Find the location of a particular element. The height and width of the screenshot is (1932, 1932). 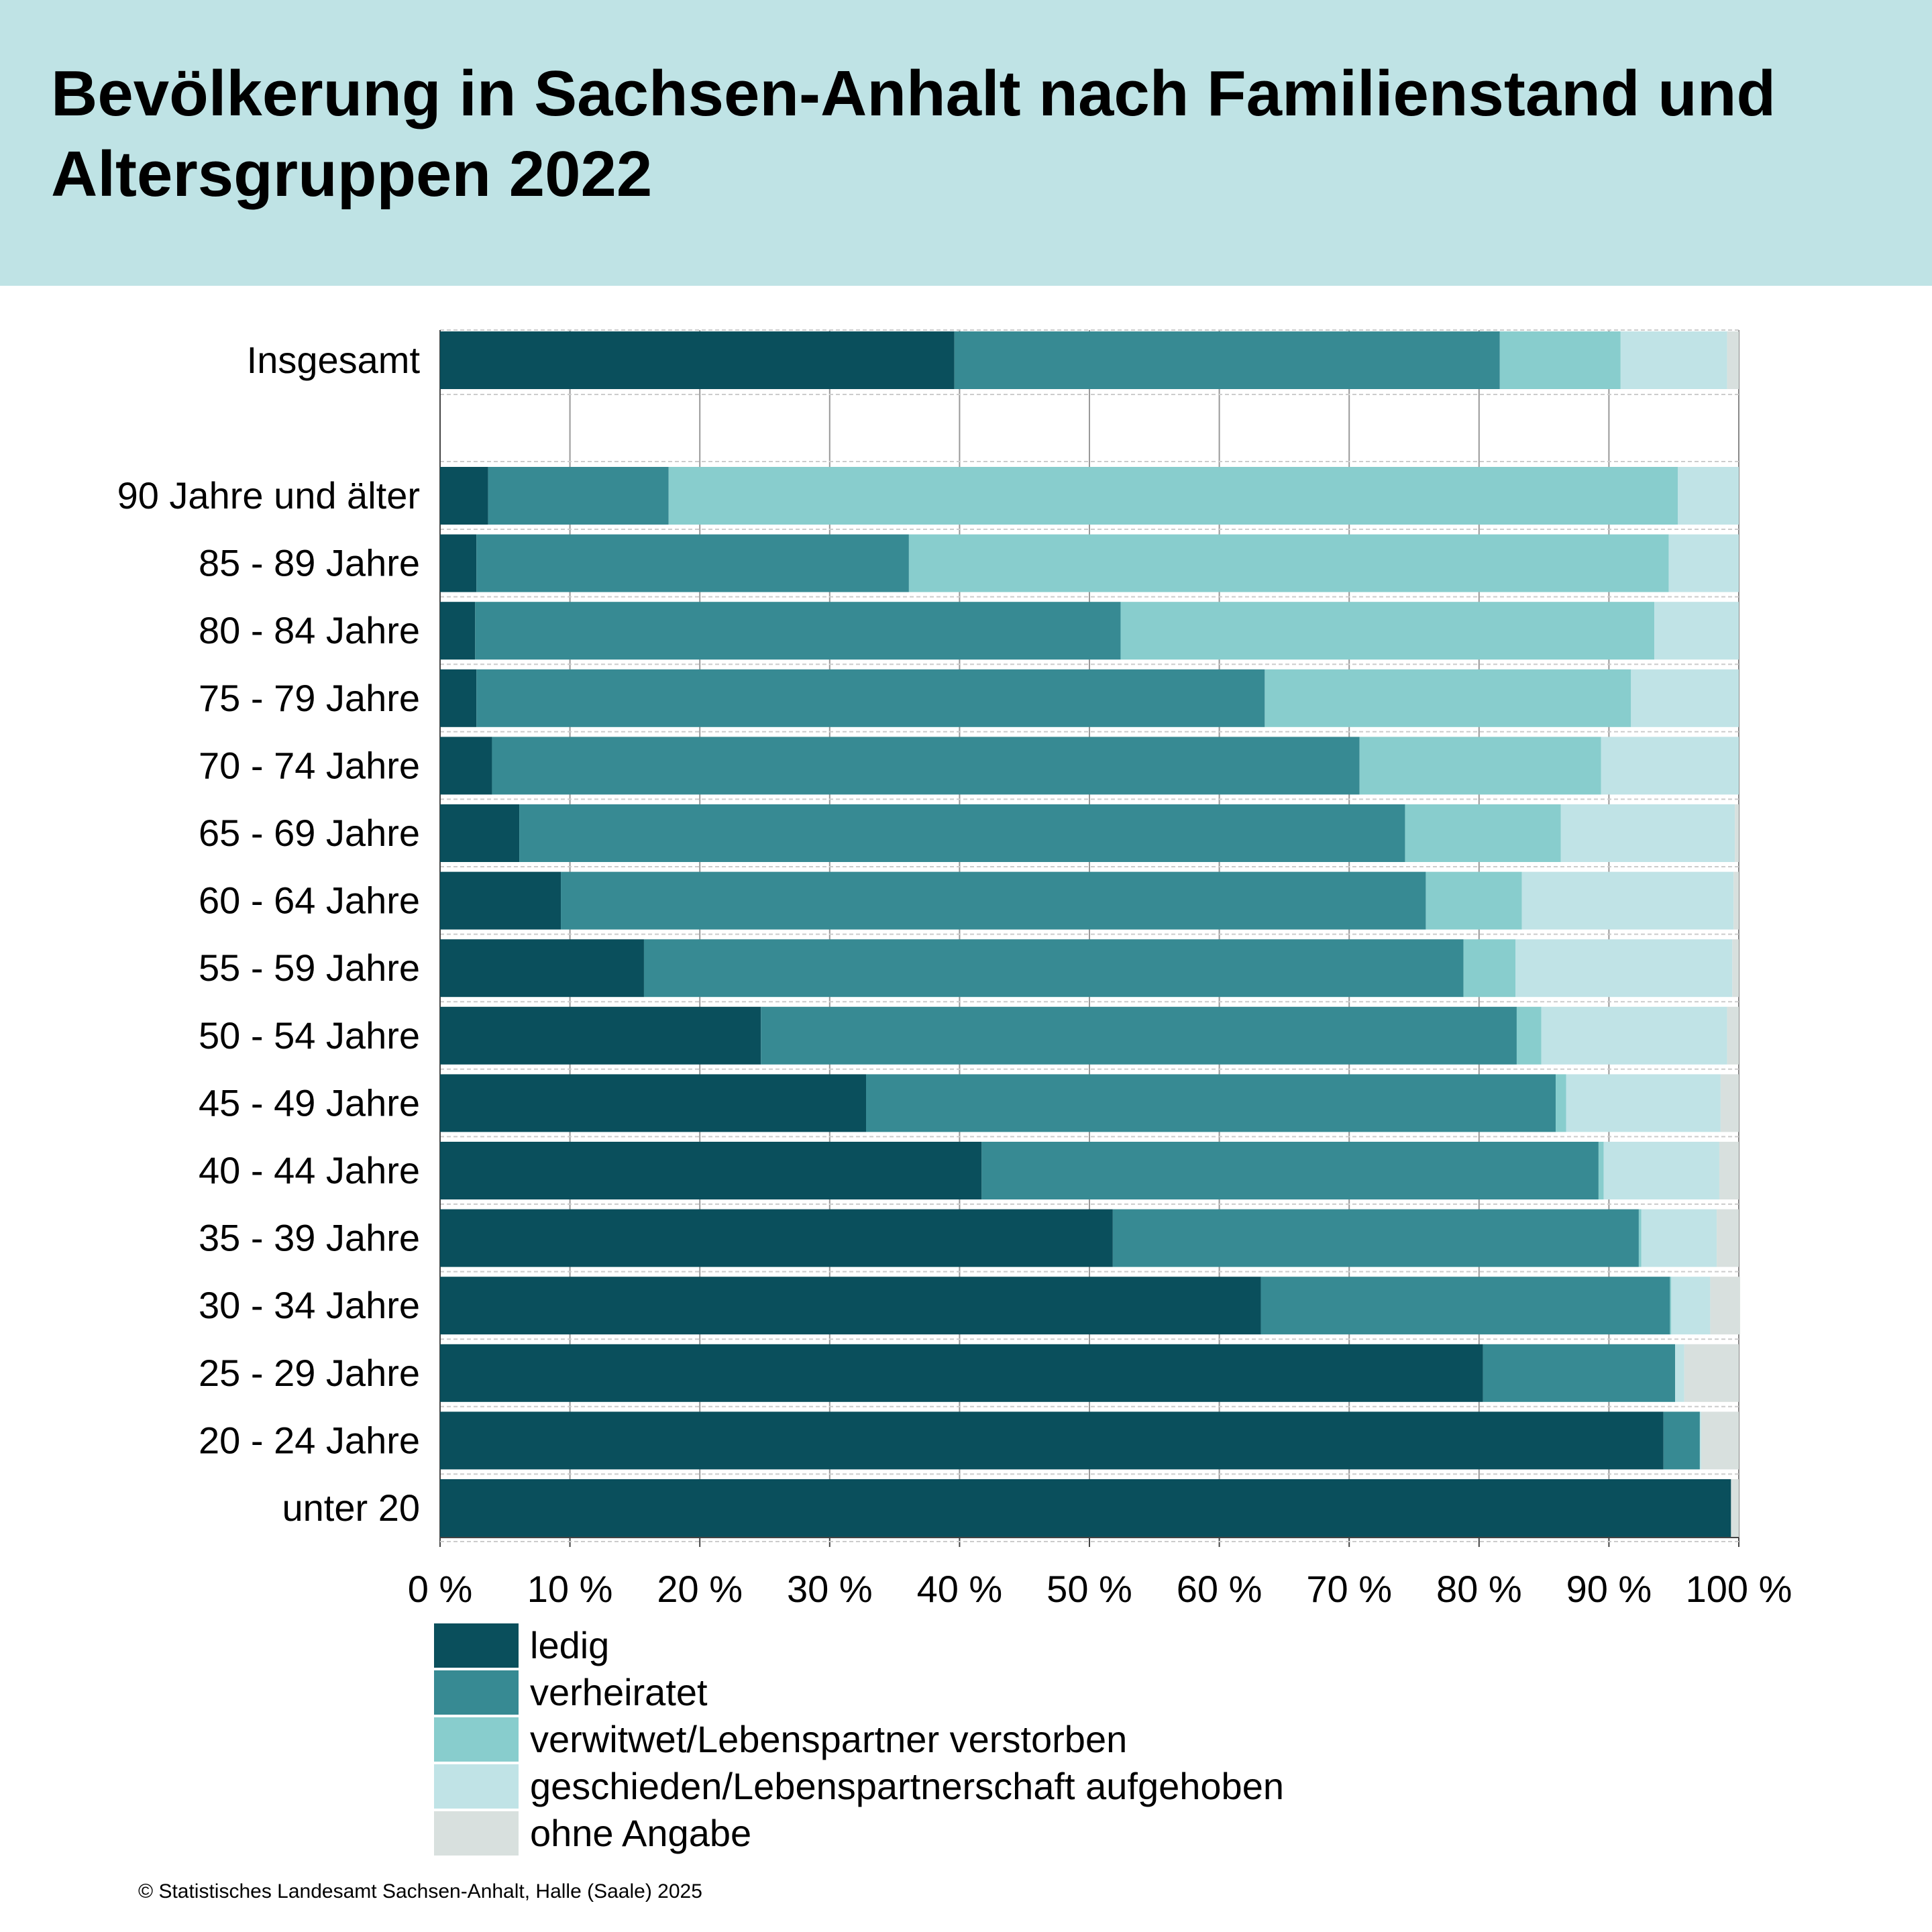

x-tick-label: 20 % is located at coordinates (700, 1589).